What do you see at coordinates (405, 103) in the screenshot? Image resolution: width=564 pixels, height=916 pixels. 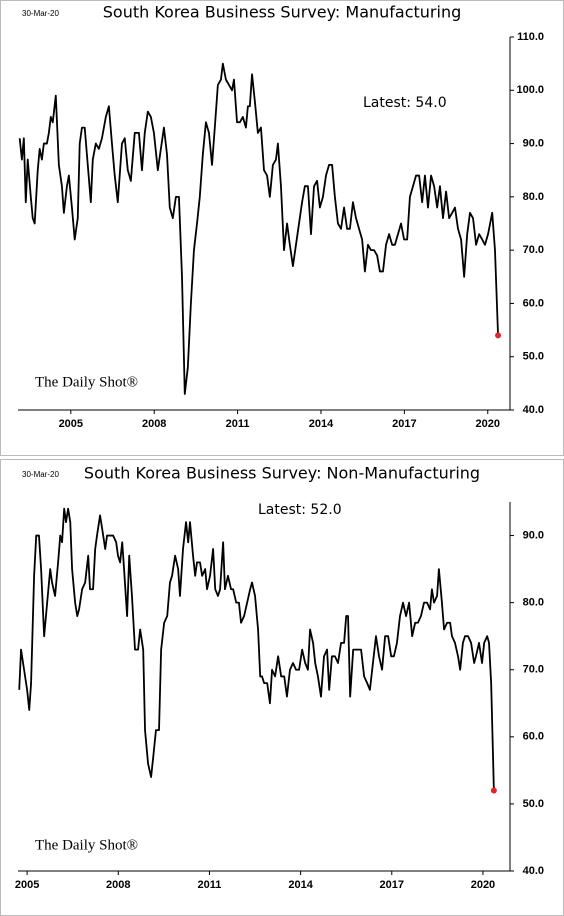 I see `annotation: Latest: 54.0` at bounding box center [405, 103].